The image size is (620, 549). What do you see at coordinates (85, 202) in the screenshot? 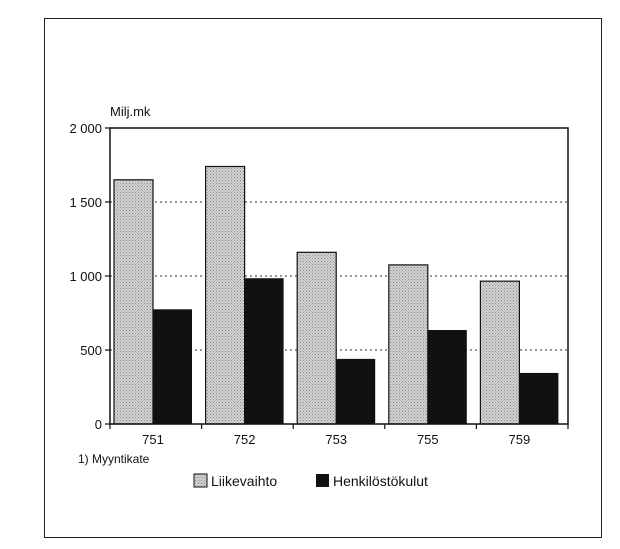
I see `y-tick-label: 1 500` at bounding box center [85, 202].